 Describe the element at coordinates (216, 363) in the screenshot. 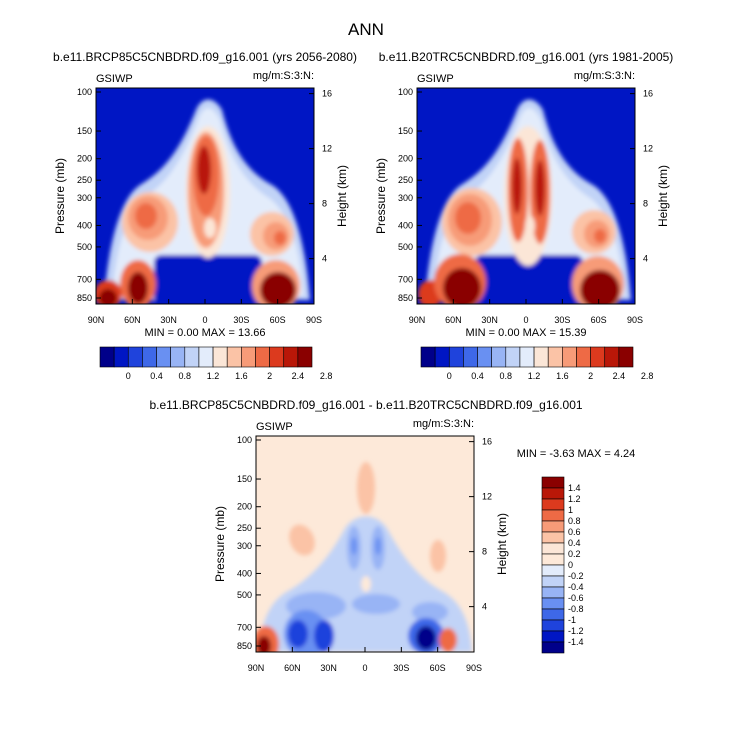

I see `colorbar: 0 0.4 0.8 1.2 1.6 2 2.4 2.8` at that location.